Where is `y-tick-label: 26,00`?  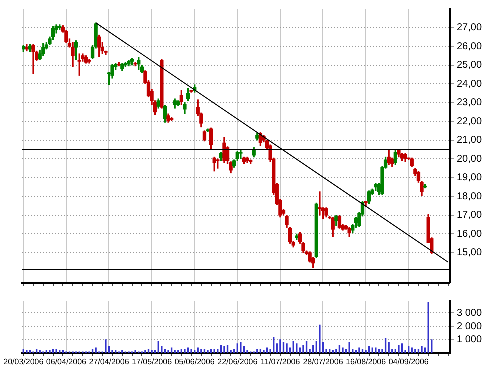 y-tick-label: 26,00 is located at coordinates (469, 46).